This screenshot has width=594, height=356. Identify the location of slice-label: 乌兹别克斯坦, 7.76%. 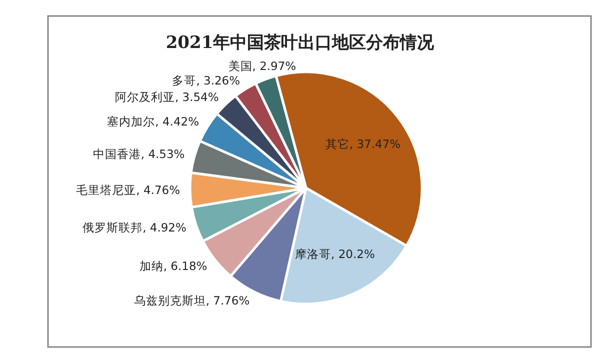
(192, 301).